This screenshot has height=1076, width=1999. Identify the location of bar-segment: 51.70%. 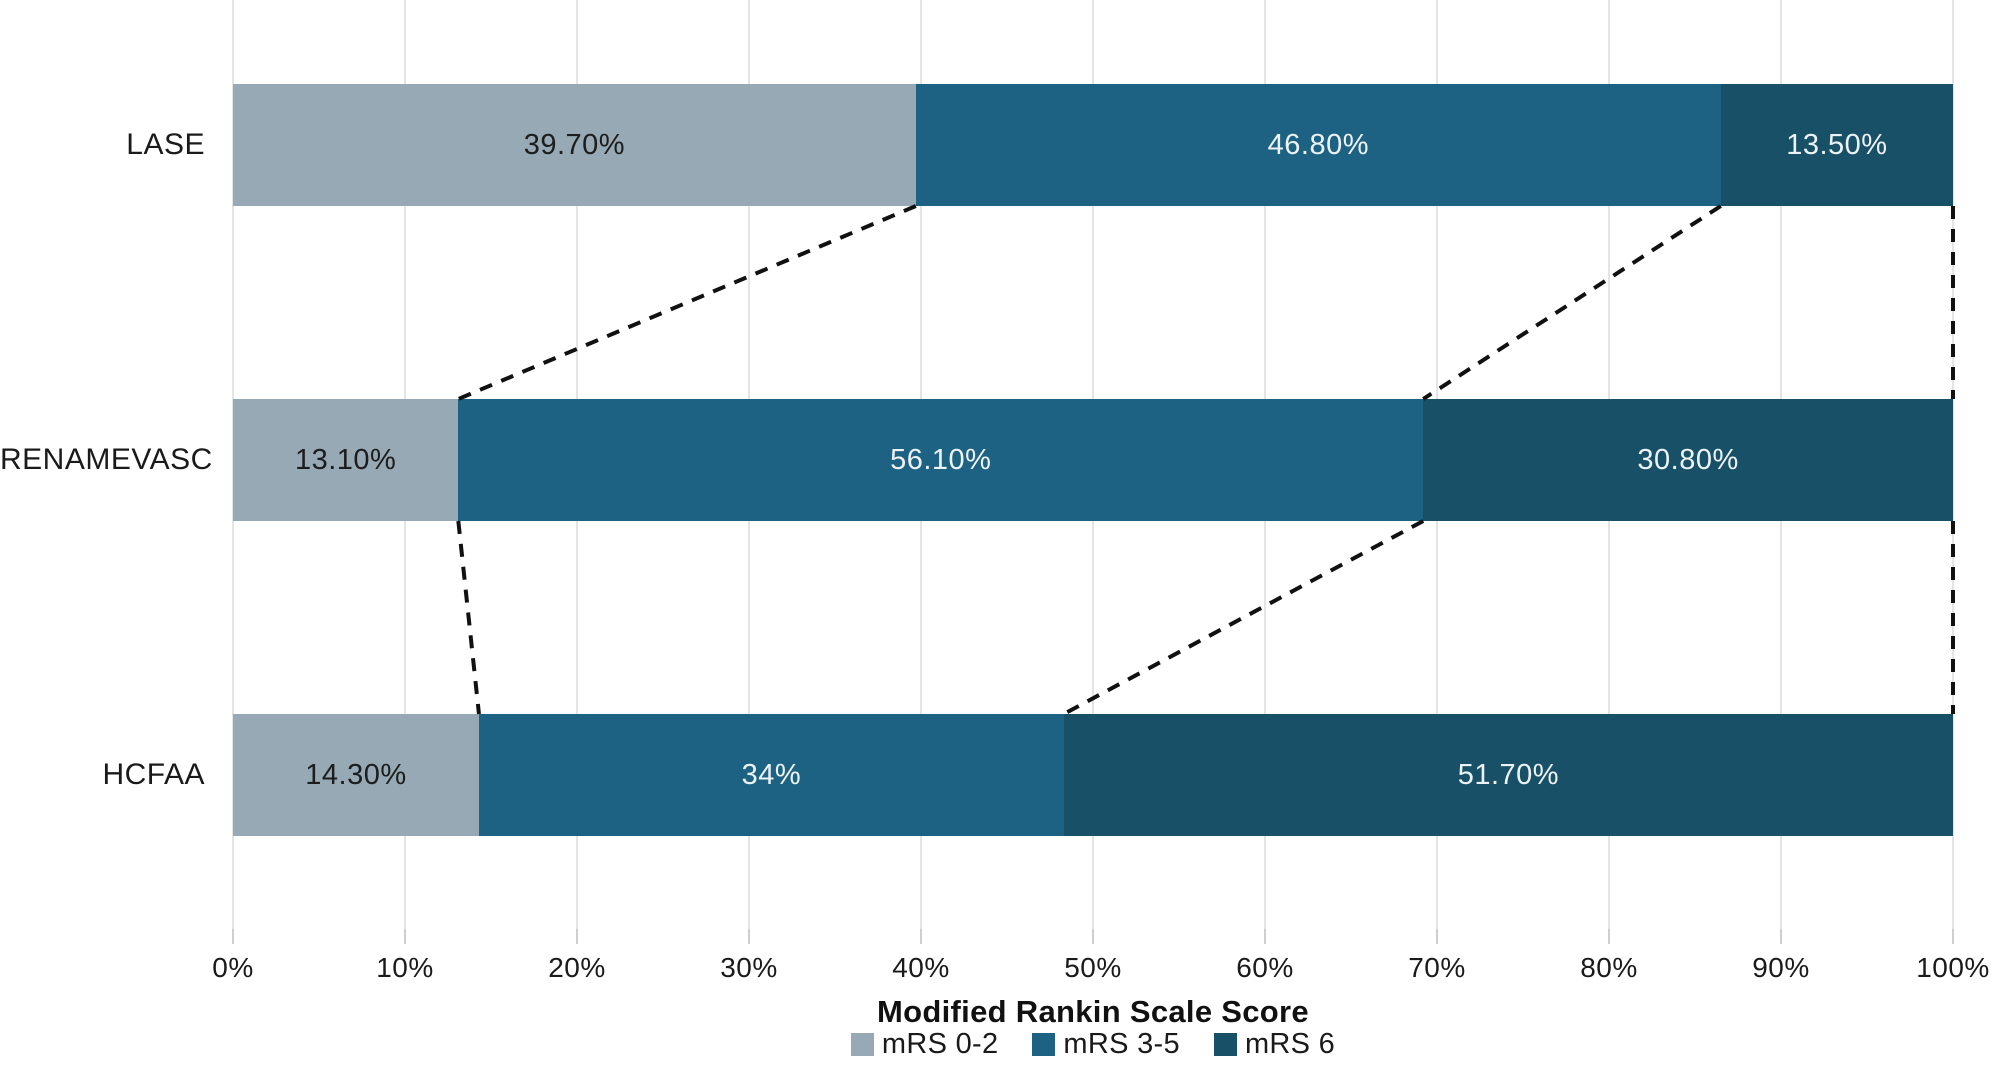
(1508, 775).